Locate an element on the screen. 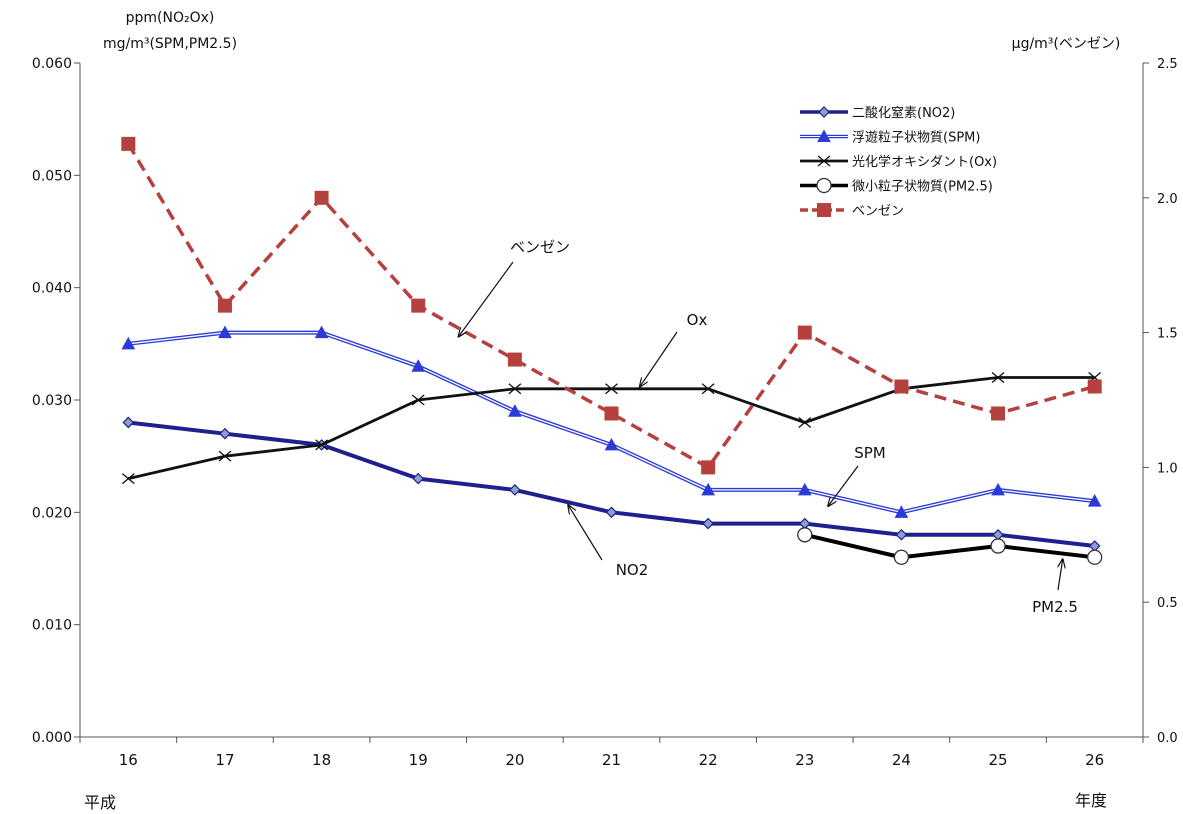  right-tick-label: 0.0 is located at coordinates (1167, 738).